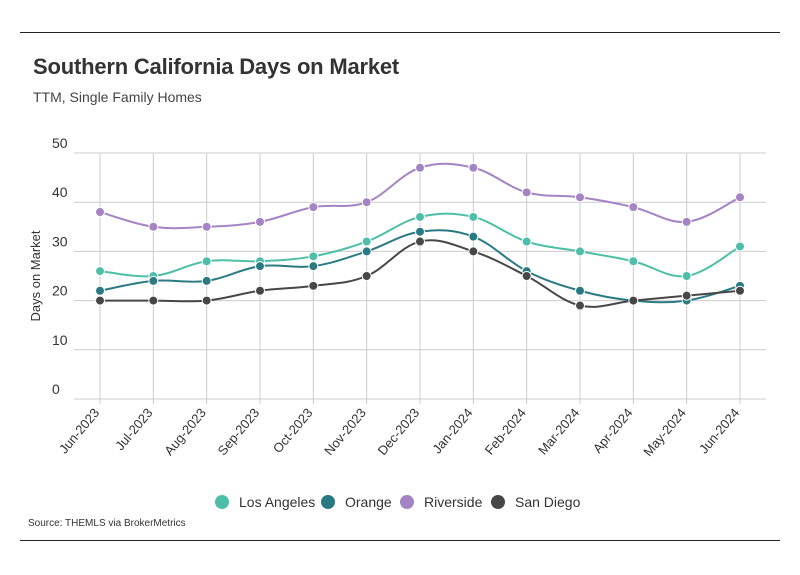 This screenshot has width=800, height=575. Describe the element at coordinates (56, 389) in the screenshot. I see `y-tick-label: 0` at that location.